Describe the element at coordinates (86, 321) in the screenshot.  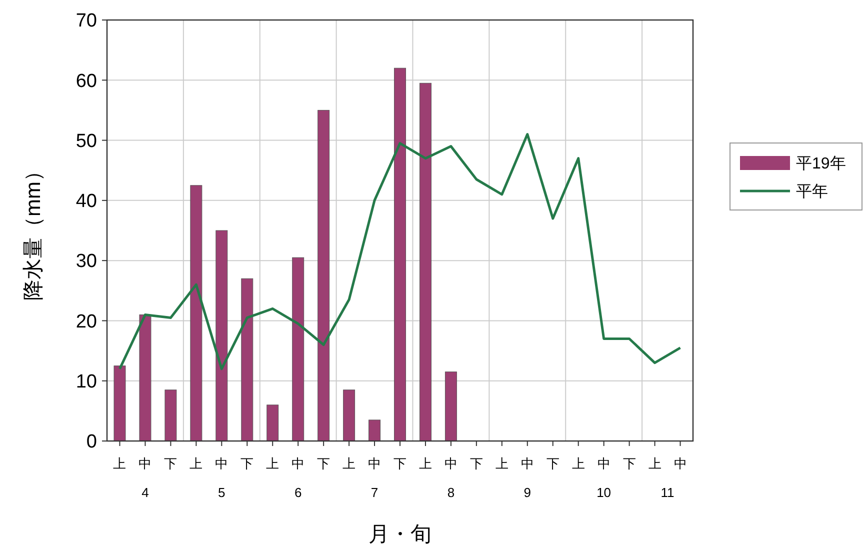
I see `y-tick-label: 20` at that location.